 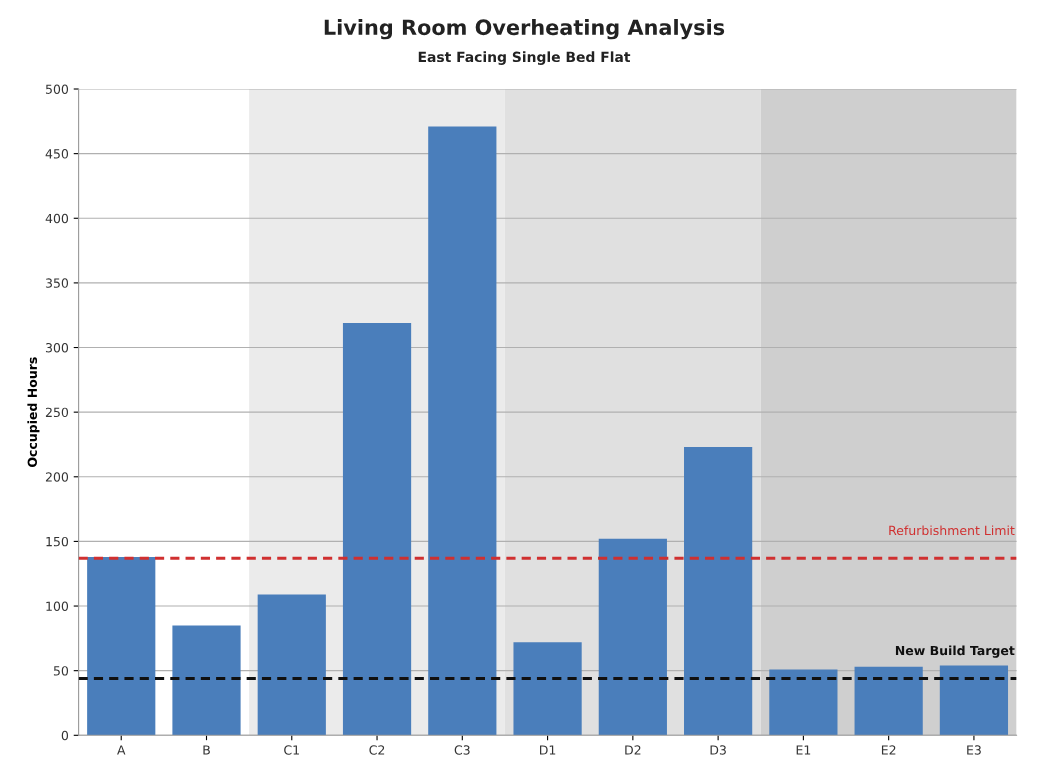 What do you see at coordinates (121, 750) in the screenshot?
I see `x-tick-label: A` at bounding box center [121, 750].